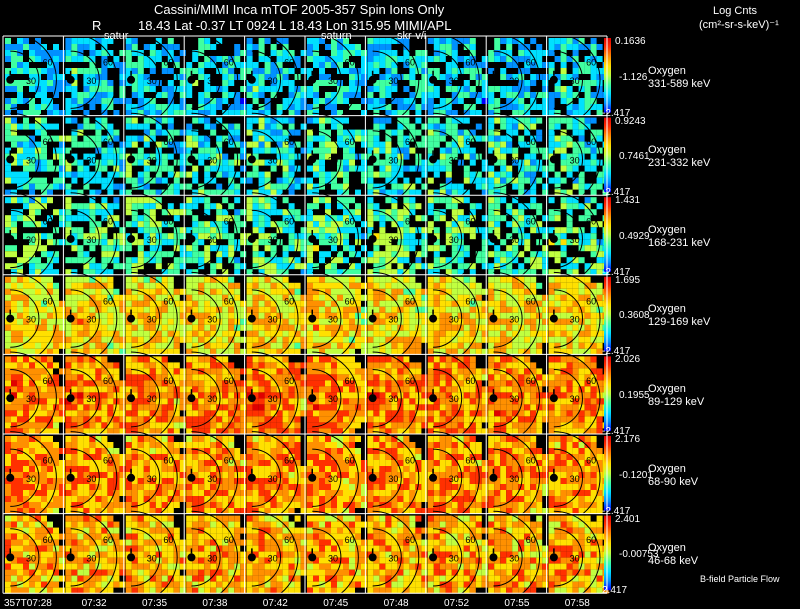 This screenshot has height=609, width=800. What do you see at coordinates (628, 201) in the screenshot?
I see `scale-max-label: 1.431` at bounding box center [628, 201].